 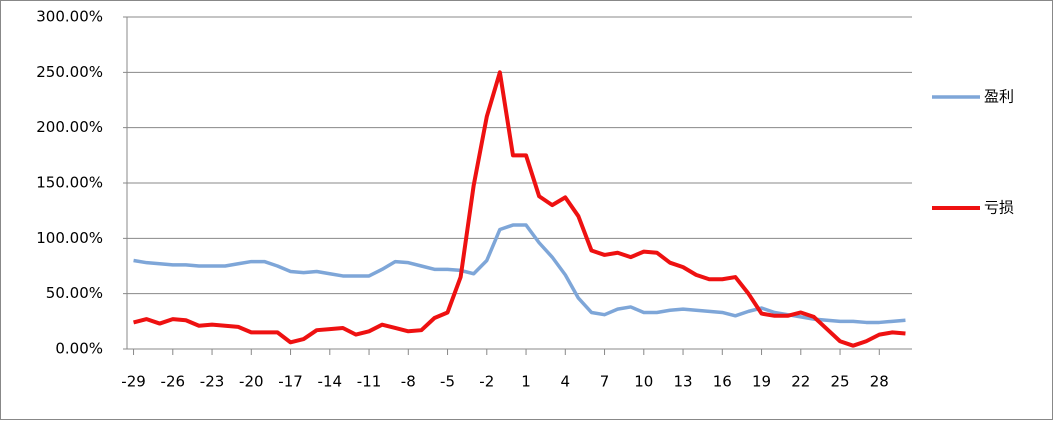 What do you see at coordinates (999, 208) in the screenshot?
I see `legend-label: 亏损` at bounding box center [999, 208].